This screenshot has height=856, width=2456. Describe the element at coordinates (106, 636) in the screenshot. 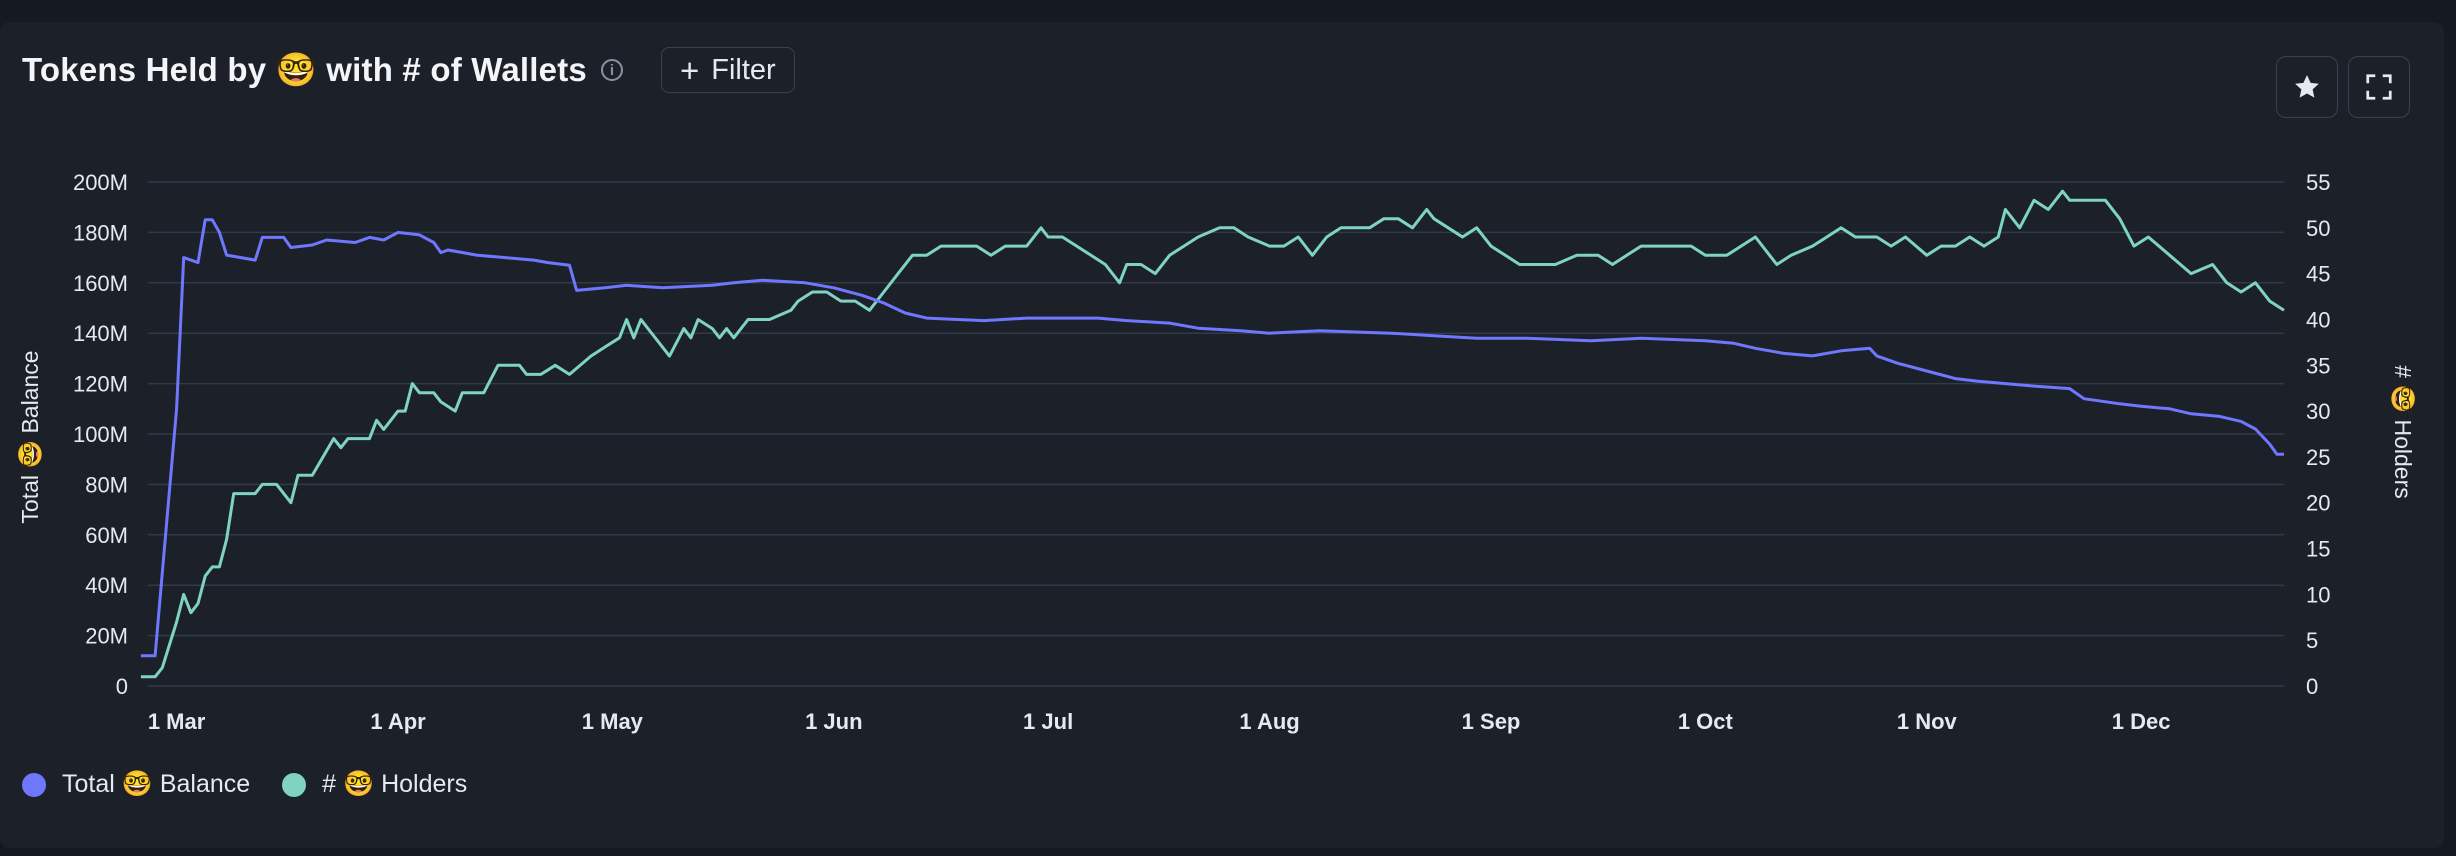

I see `y-left-tick: 20M` at that location.